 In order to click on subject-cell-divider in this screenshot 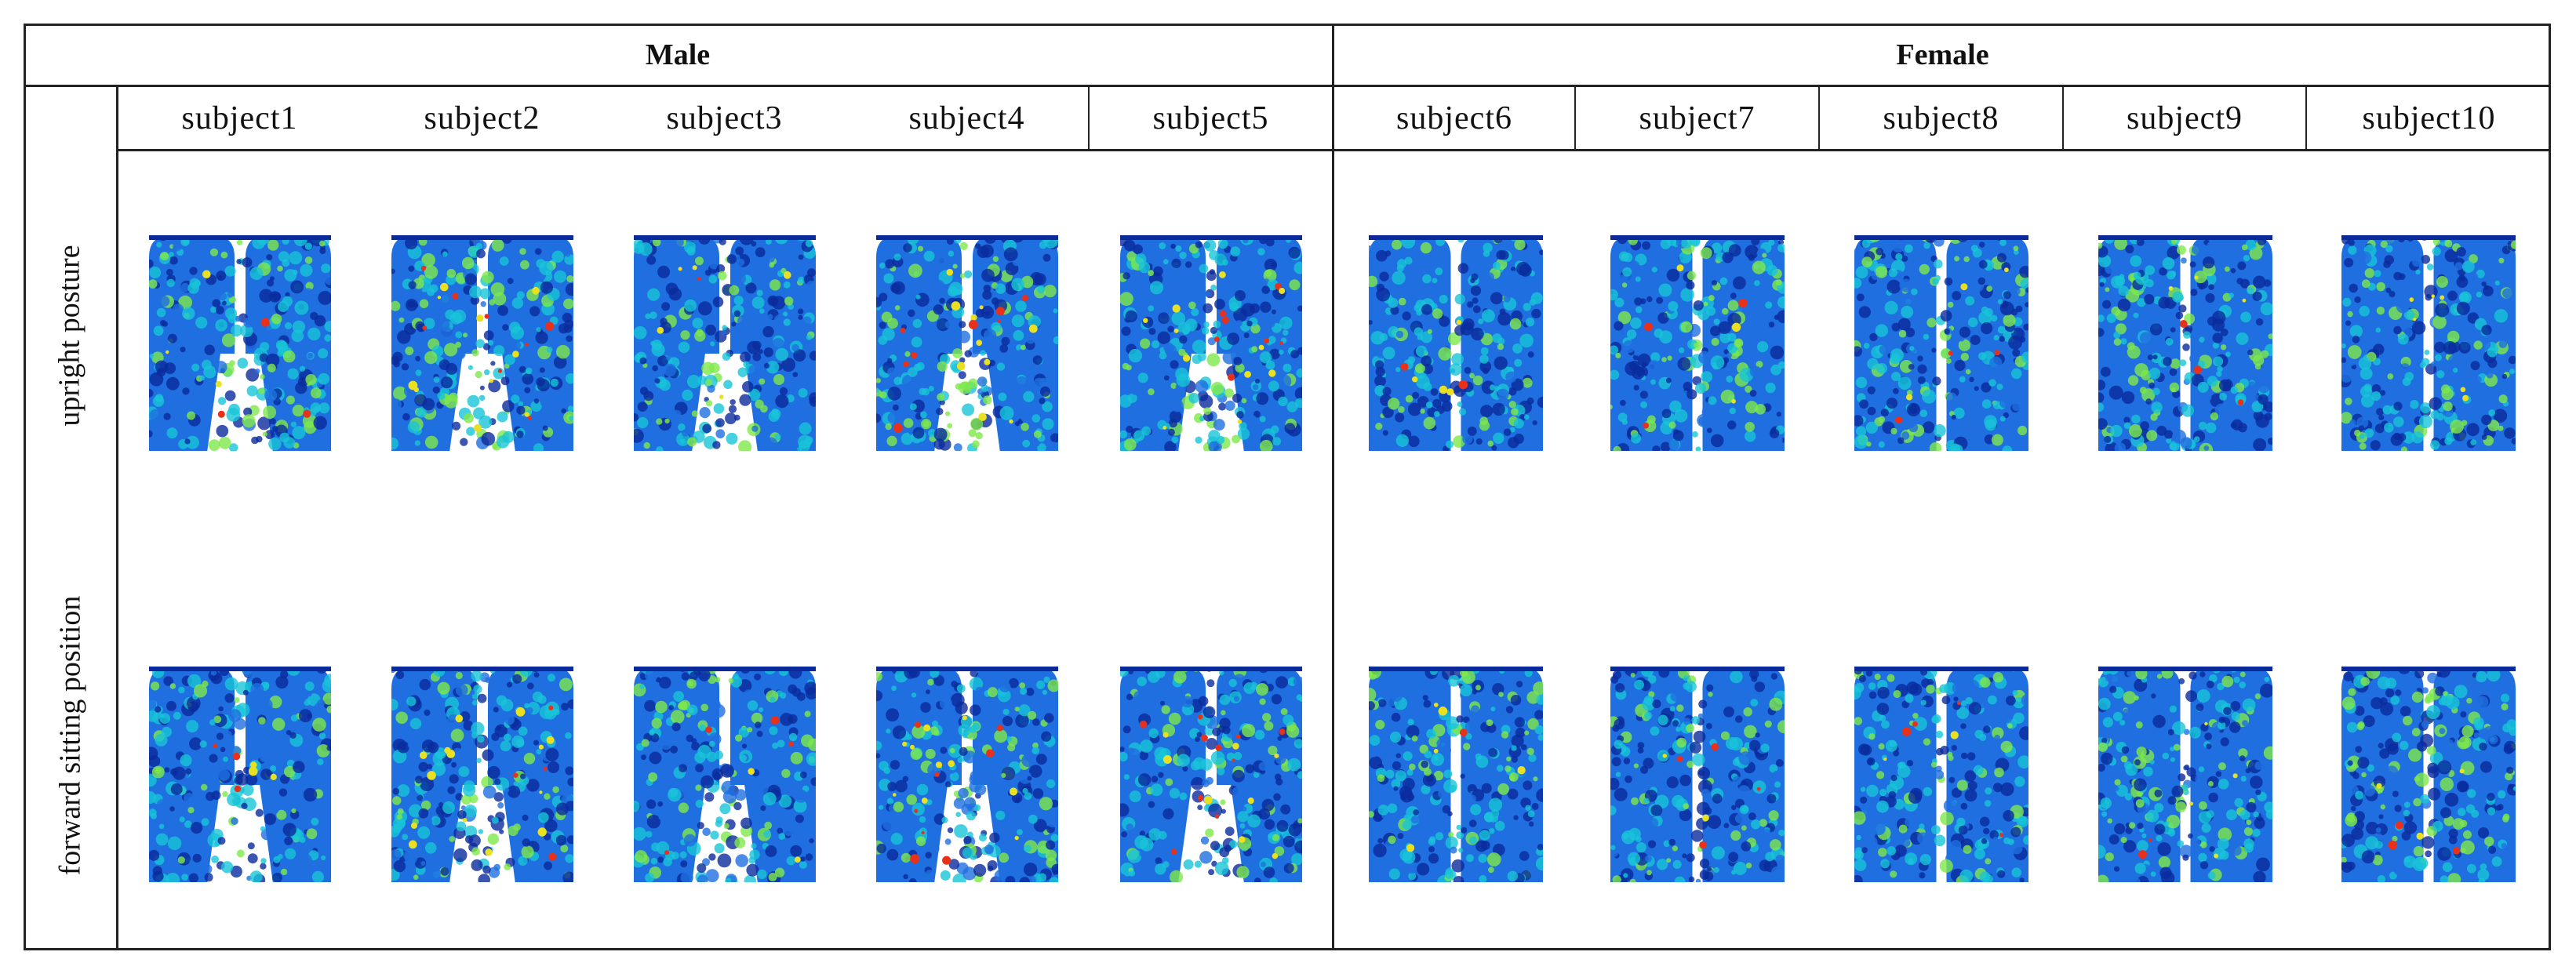, I will do `click(2306, 118)`.